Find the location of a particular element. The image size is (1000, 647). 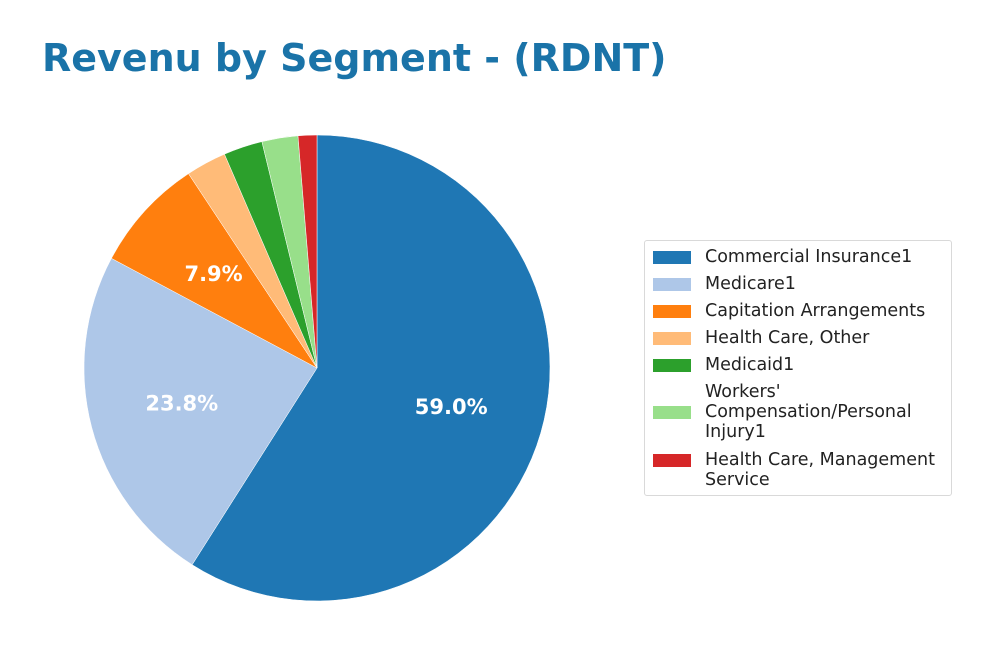

legend-label-5: Workers' Compensation/Personal Injury1 is located at coordinates (808, 412).